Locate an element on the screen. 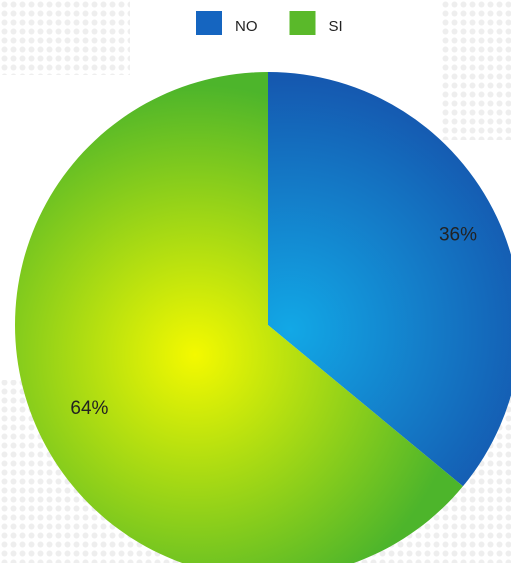 The height and width of the screenshot is (563, 511). slice-label: 36% is located at coordinates (458, 235).